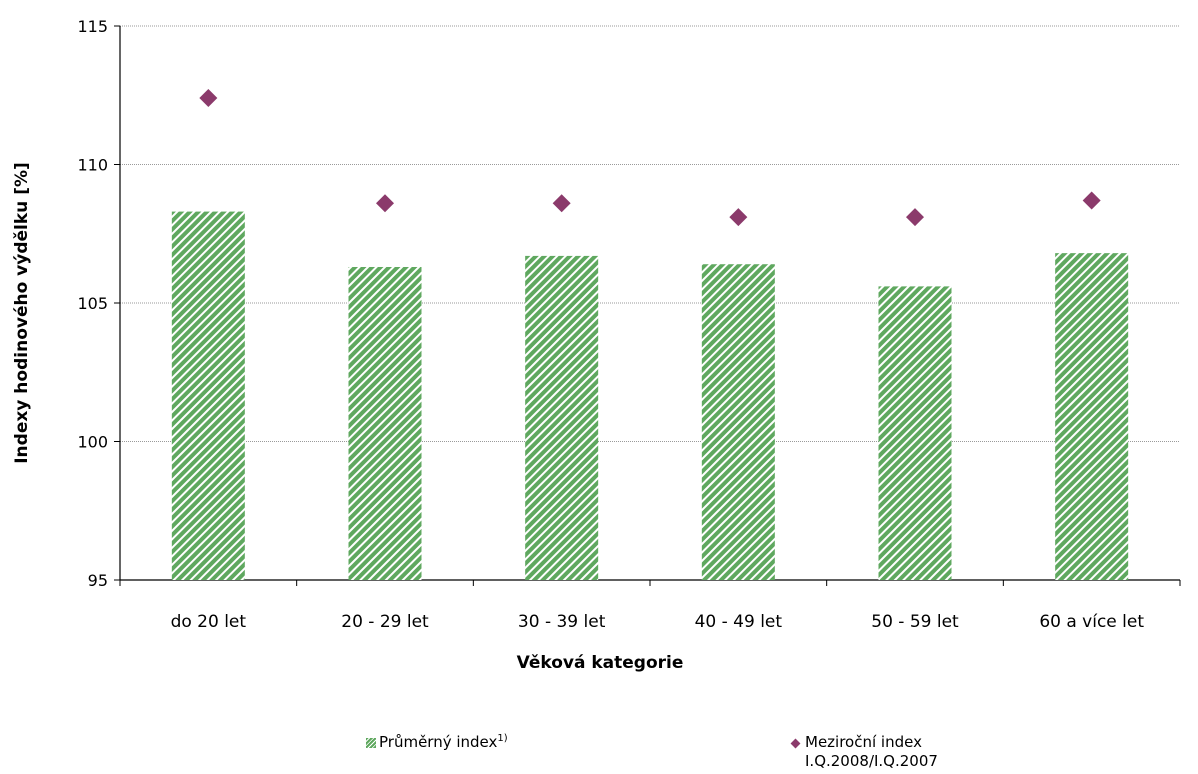 This screenshot has height=774, width=1198. Describe the element at coordinates (863, 742) in the screenshot. I see `legend-marker-label-line1: Meziroční index` at that location.